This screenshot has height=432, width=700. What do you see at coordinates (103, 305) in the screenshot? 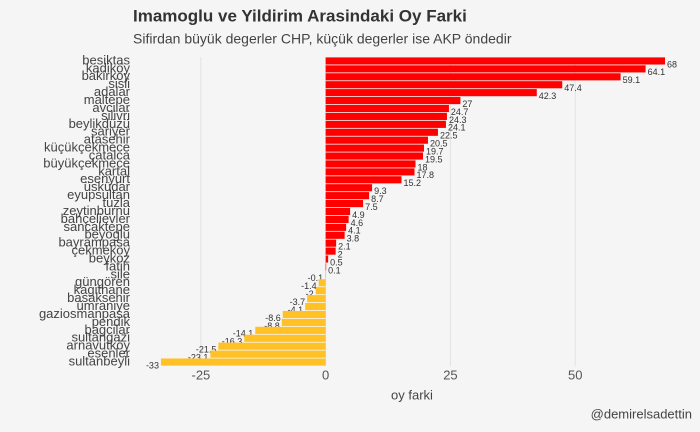
I see `y-tick-label: ümraniye` at bounding box center [103, 305].